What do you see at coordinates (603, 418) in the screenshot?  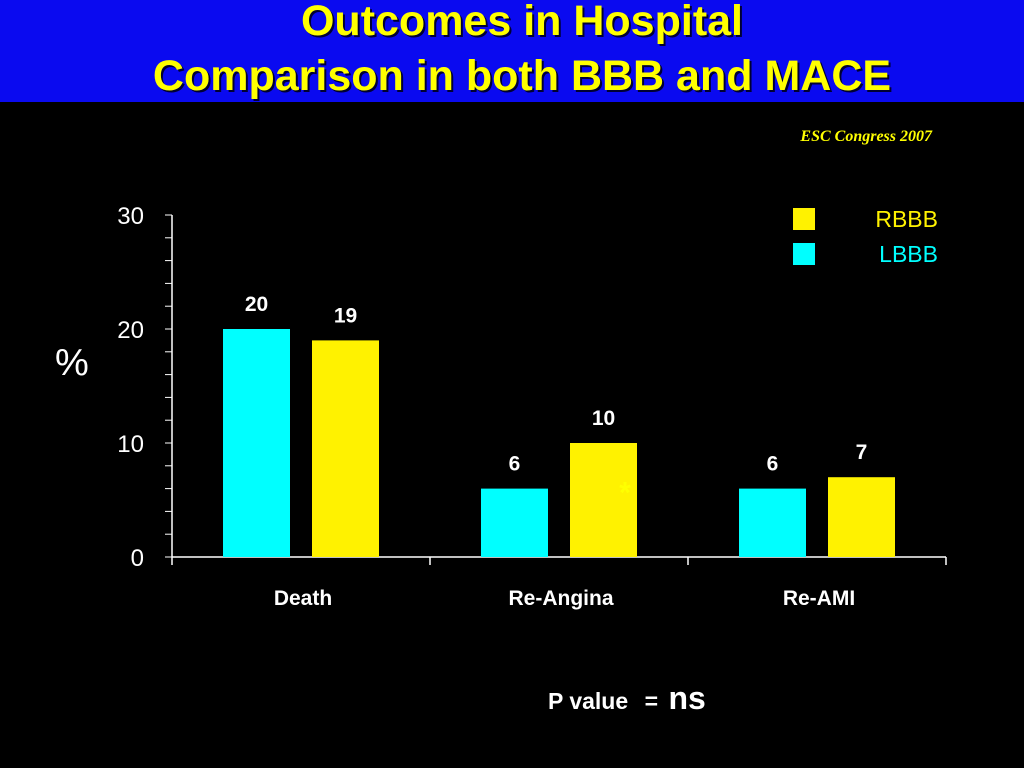 I see `data-label: 10` at bounding box center [603, 418].